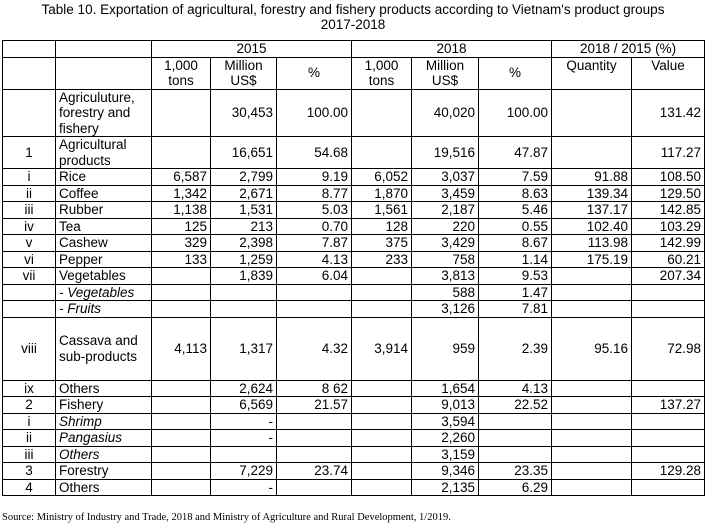 The image size is (710, 530). Describe the element at coordinates (103, 405) in the screenshot. I see `cell-name: Fishery` at that location.